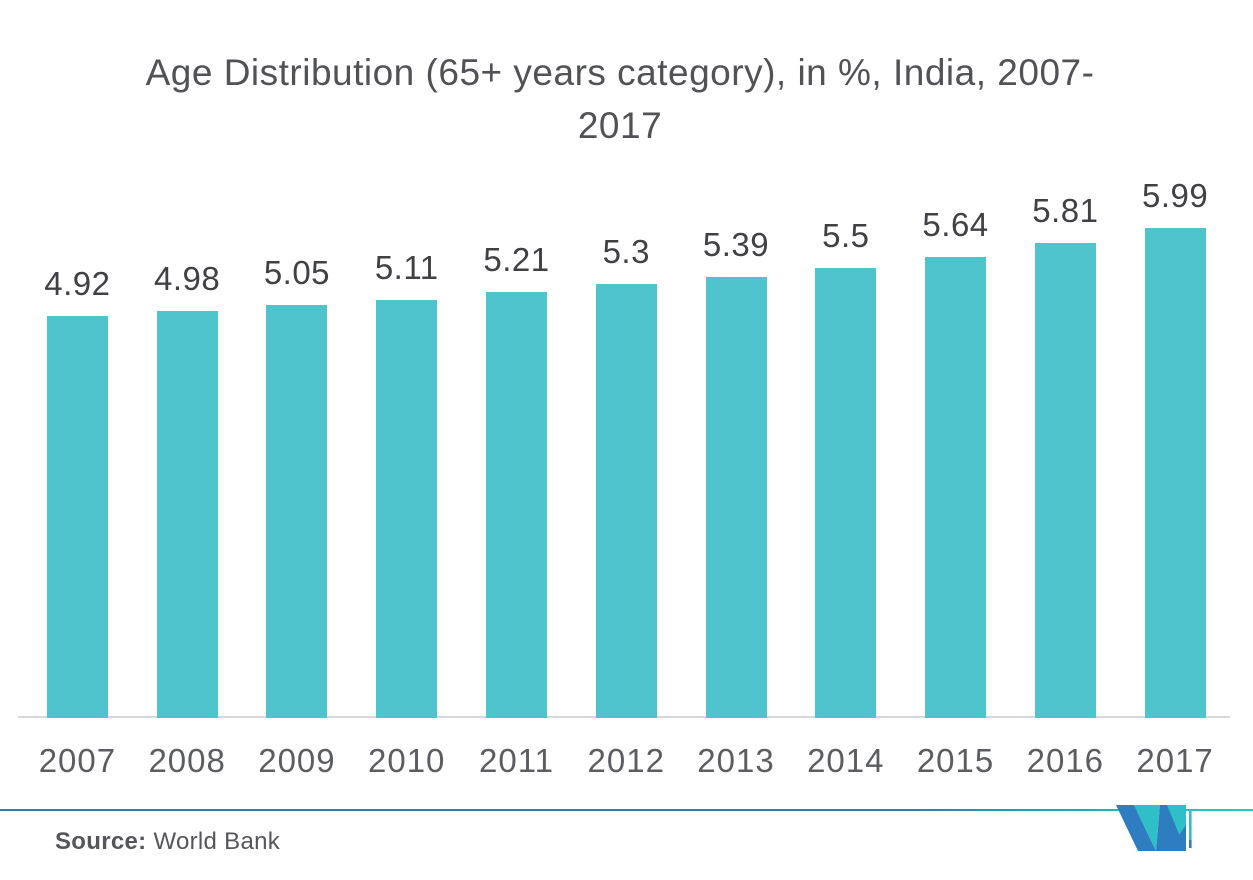 This screenshot has height=880, width=1253. What do you see at coordinates (1065, 760) in the screenshot?
I see `x-axis-tick-label: 2016` at bounding box center [1065, 760].